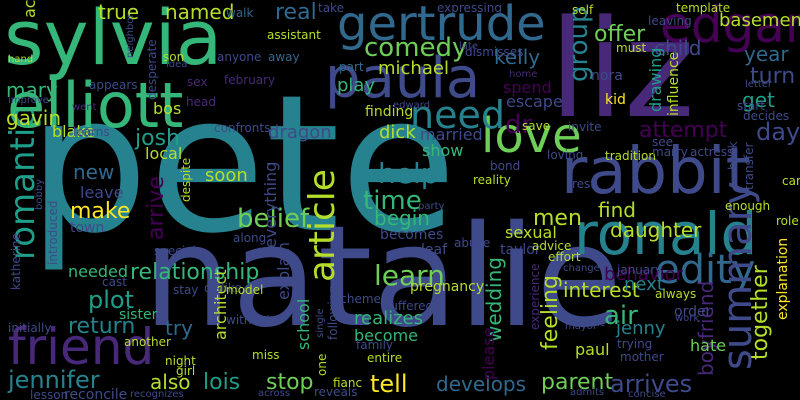 The height and width of the screenshot is (400, 800). I want to click on word-away: away, so click(284, 57).